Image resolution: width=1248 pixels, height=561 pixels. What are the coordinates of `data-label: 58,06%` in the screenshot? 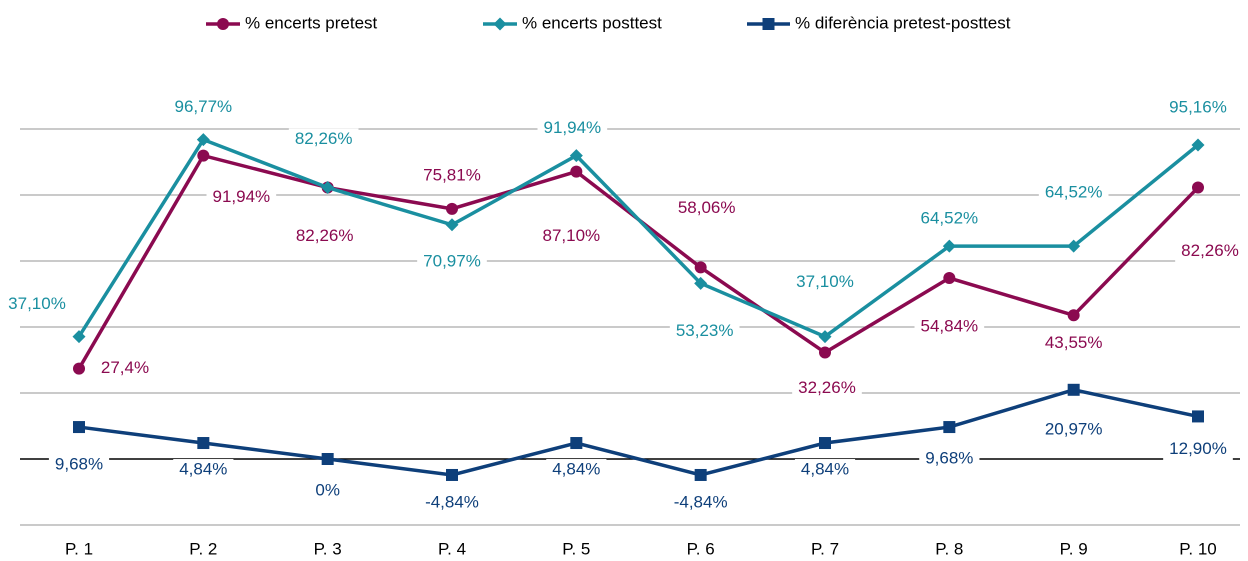 It's located at (707, 207).